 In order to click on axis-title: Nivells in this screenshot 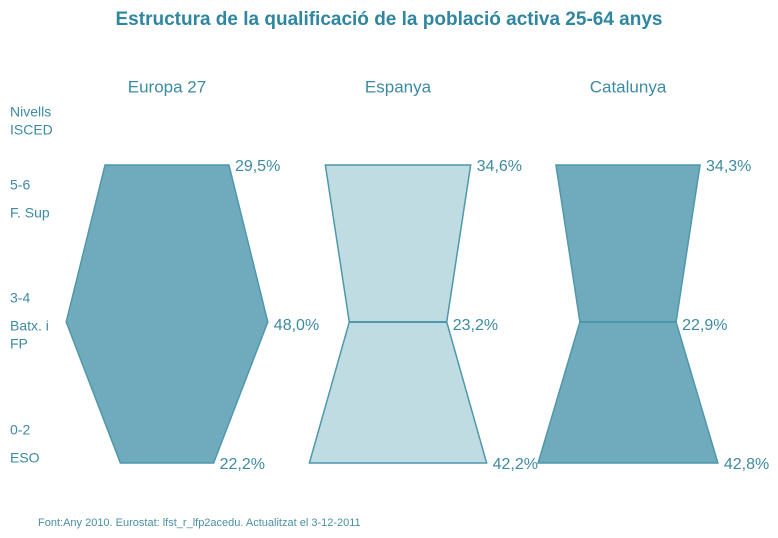, I will do `click(30, 112)`.